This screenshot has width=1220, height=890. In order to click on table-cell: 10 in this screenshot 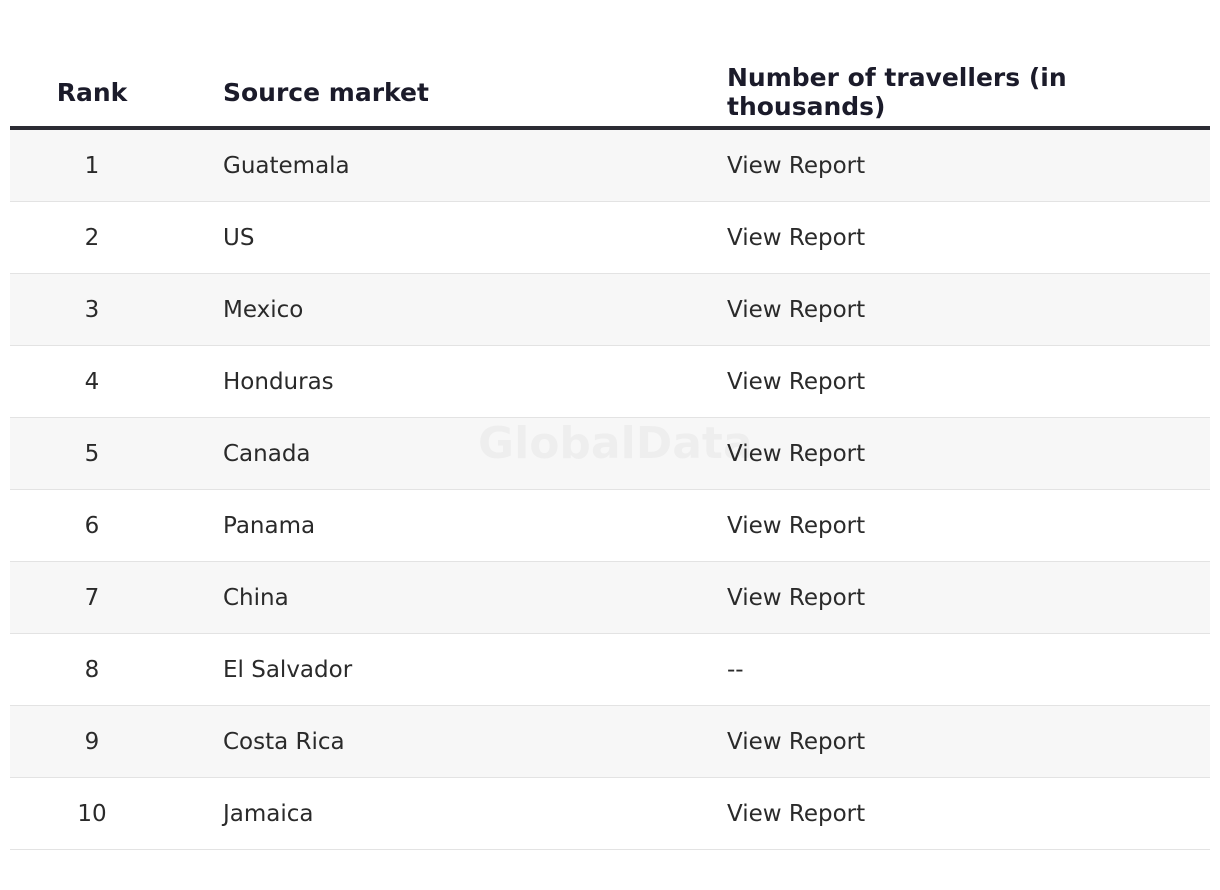, I will do `click(92, 813)`.